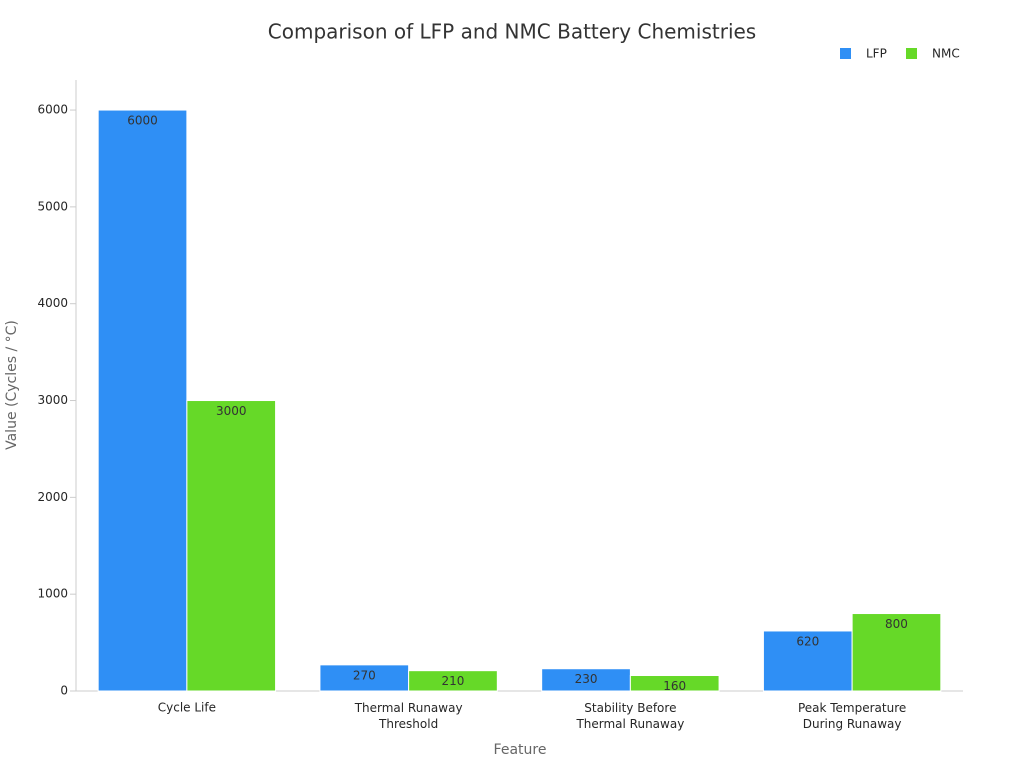 Image resolution: width=1024 pixels, height=768 pixels. What do you see at coordinates (586, 679) in the screenshot?
I see `data-label: 230` at bounding box center [586, 679].